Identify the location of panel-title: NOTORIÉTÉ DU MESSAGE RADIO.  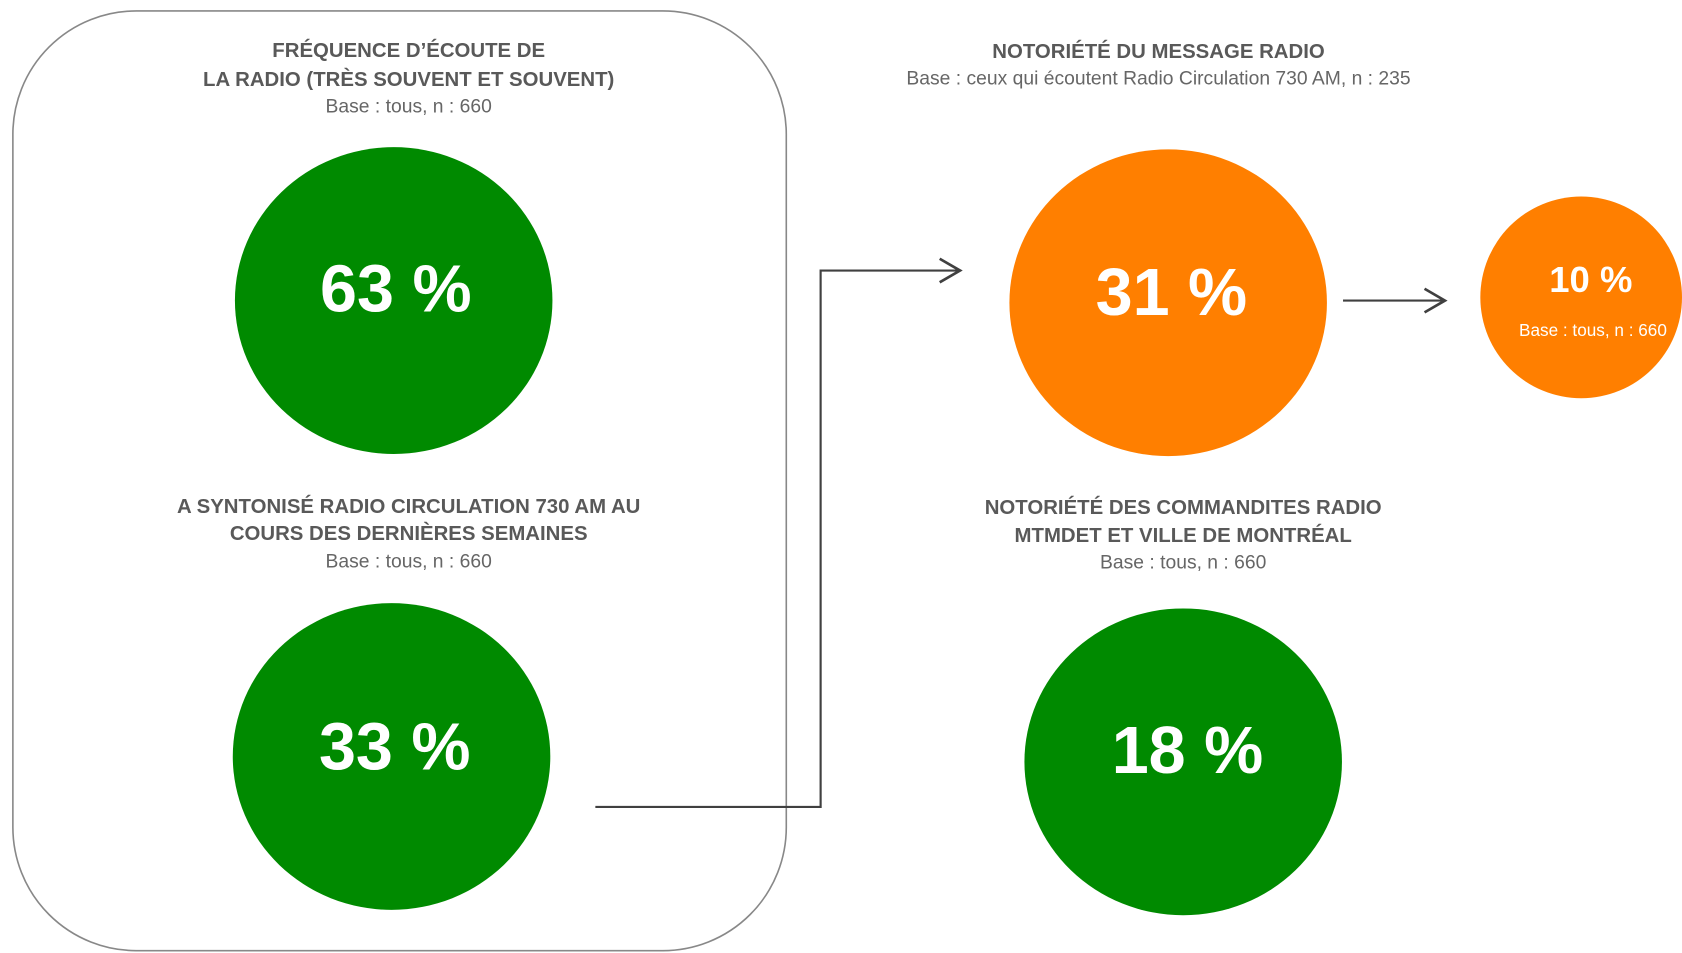
(1158, 51).